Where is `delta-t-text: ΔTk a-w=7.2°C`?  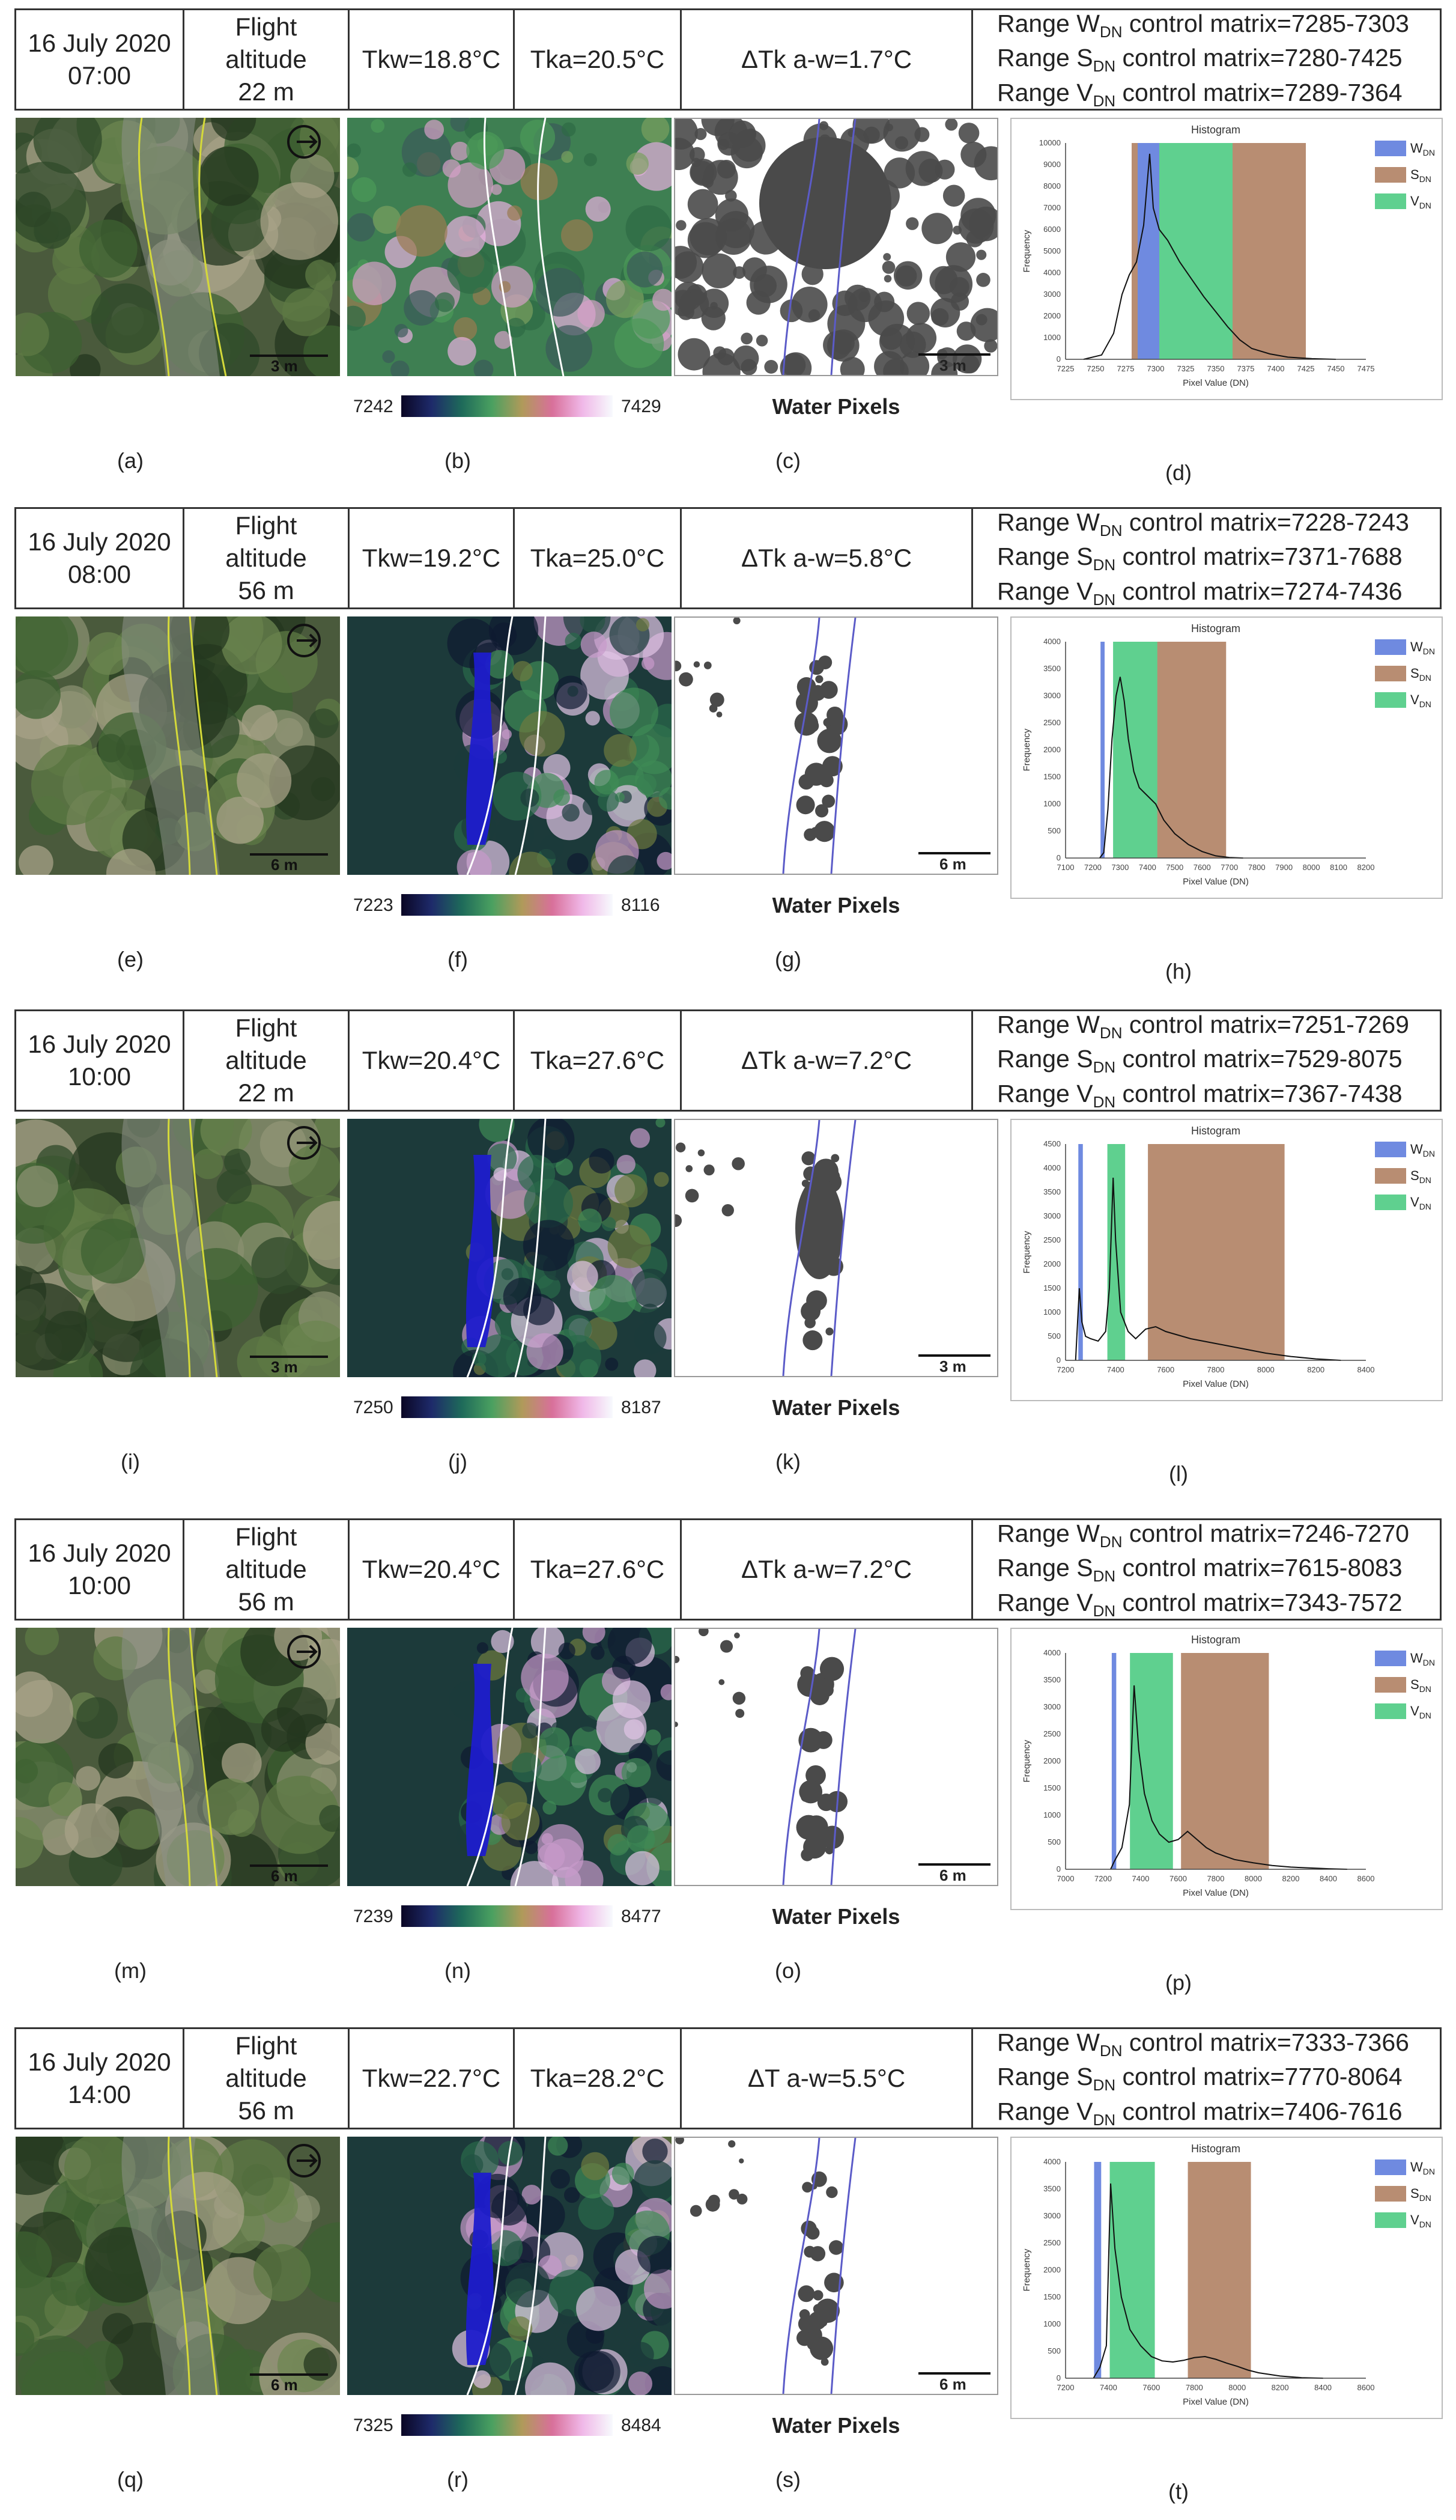 delta-t-text: ΔTk a-w=7.2°C is located at coordinates (826, 1569).